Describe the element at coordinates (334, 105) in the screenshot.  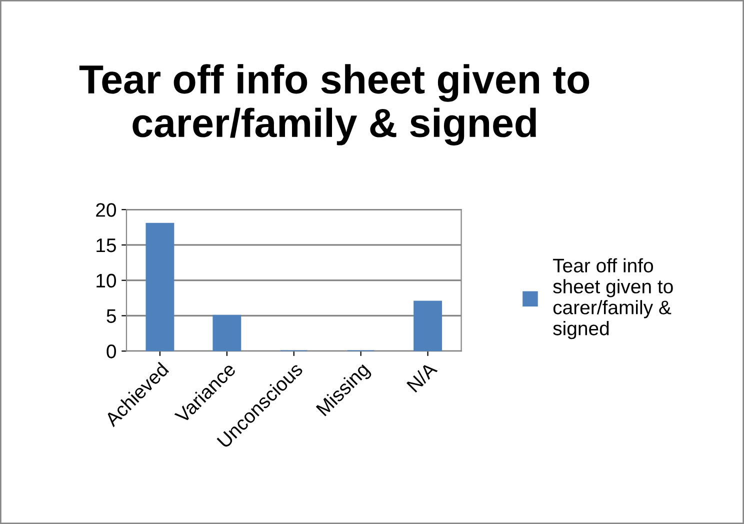
I see `chart-title: Tear off info sheet given to carer/family & signed` at that location.